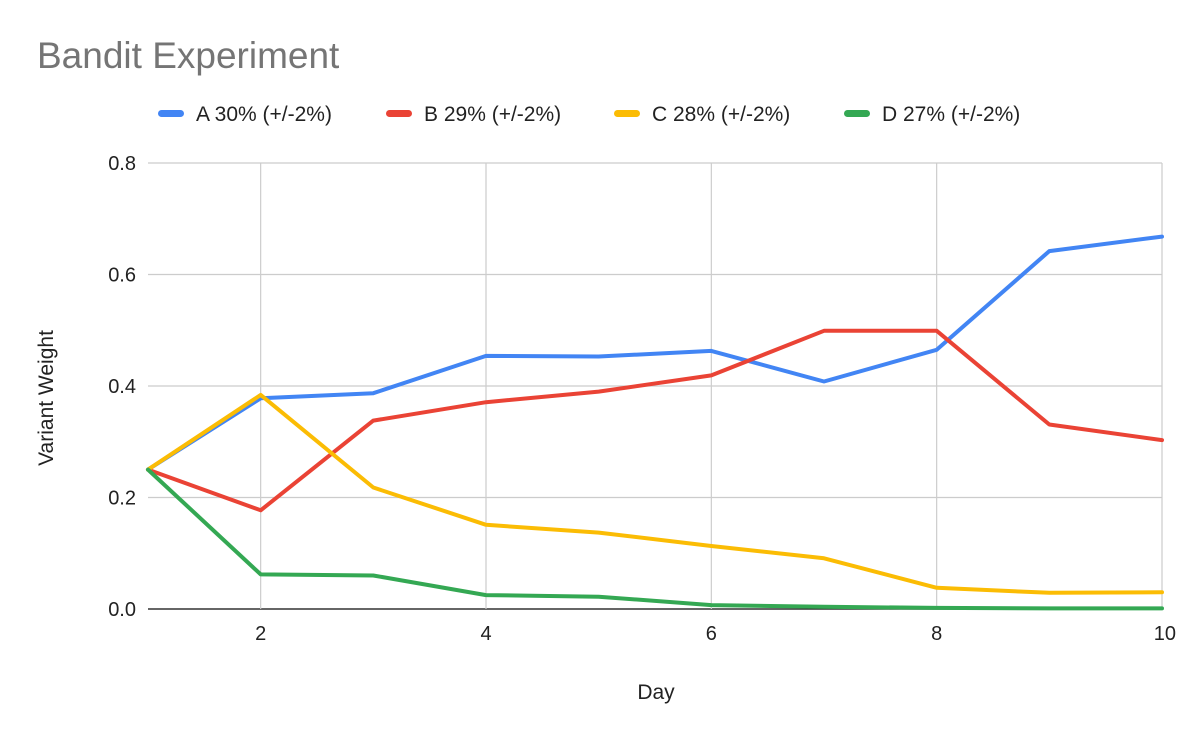 This screenshot has height=747, width=1200. What do you see at coordinates (485, 634) in the screenshot?
I see `x-tick-label: 4` at bounding box center [485, 634].